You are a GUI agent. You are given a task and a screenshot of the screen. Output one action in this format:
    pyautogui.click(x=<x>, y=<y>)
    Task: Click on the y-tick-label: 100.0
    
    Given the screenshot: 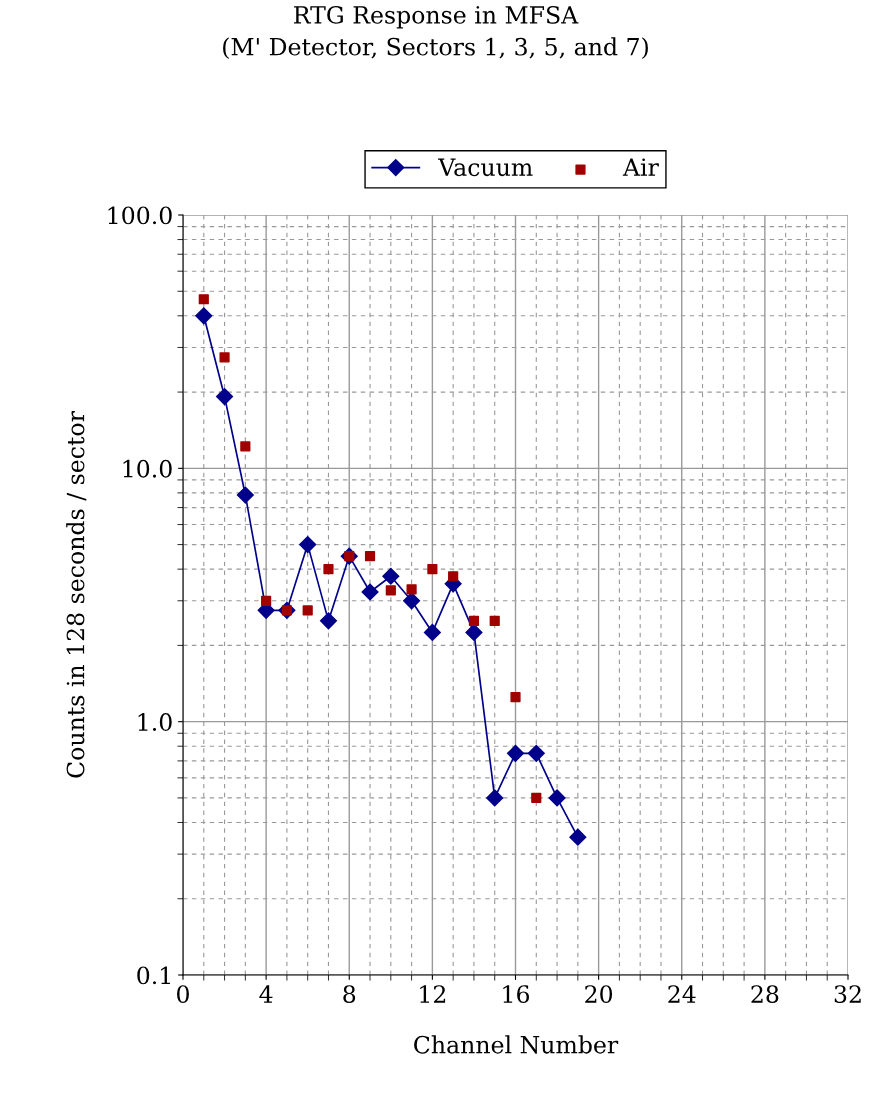 What is the action you would take?
    pyautogui.click(x=140, y=215)
    